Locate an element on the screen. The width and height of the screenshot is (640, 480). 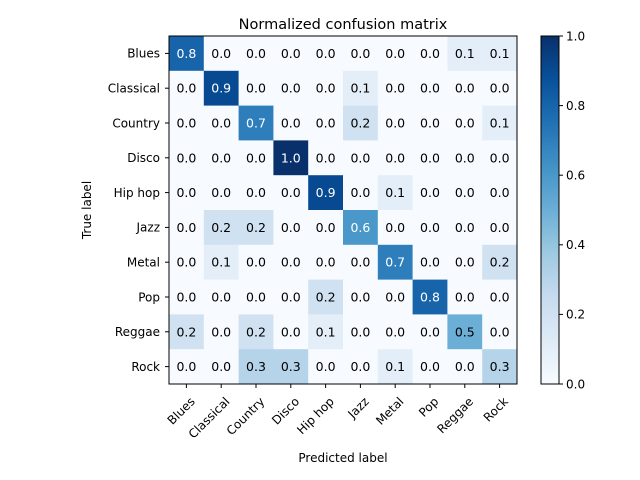
y-tick-label: Reggae is located at coordinates (137, 332).